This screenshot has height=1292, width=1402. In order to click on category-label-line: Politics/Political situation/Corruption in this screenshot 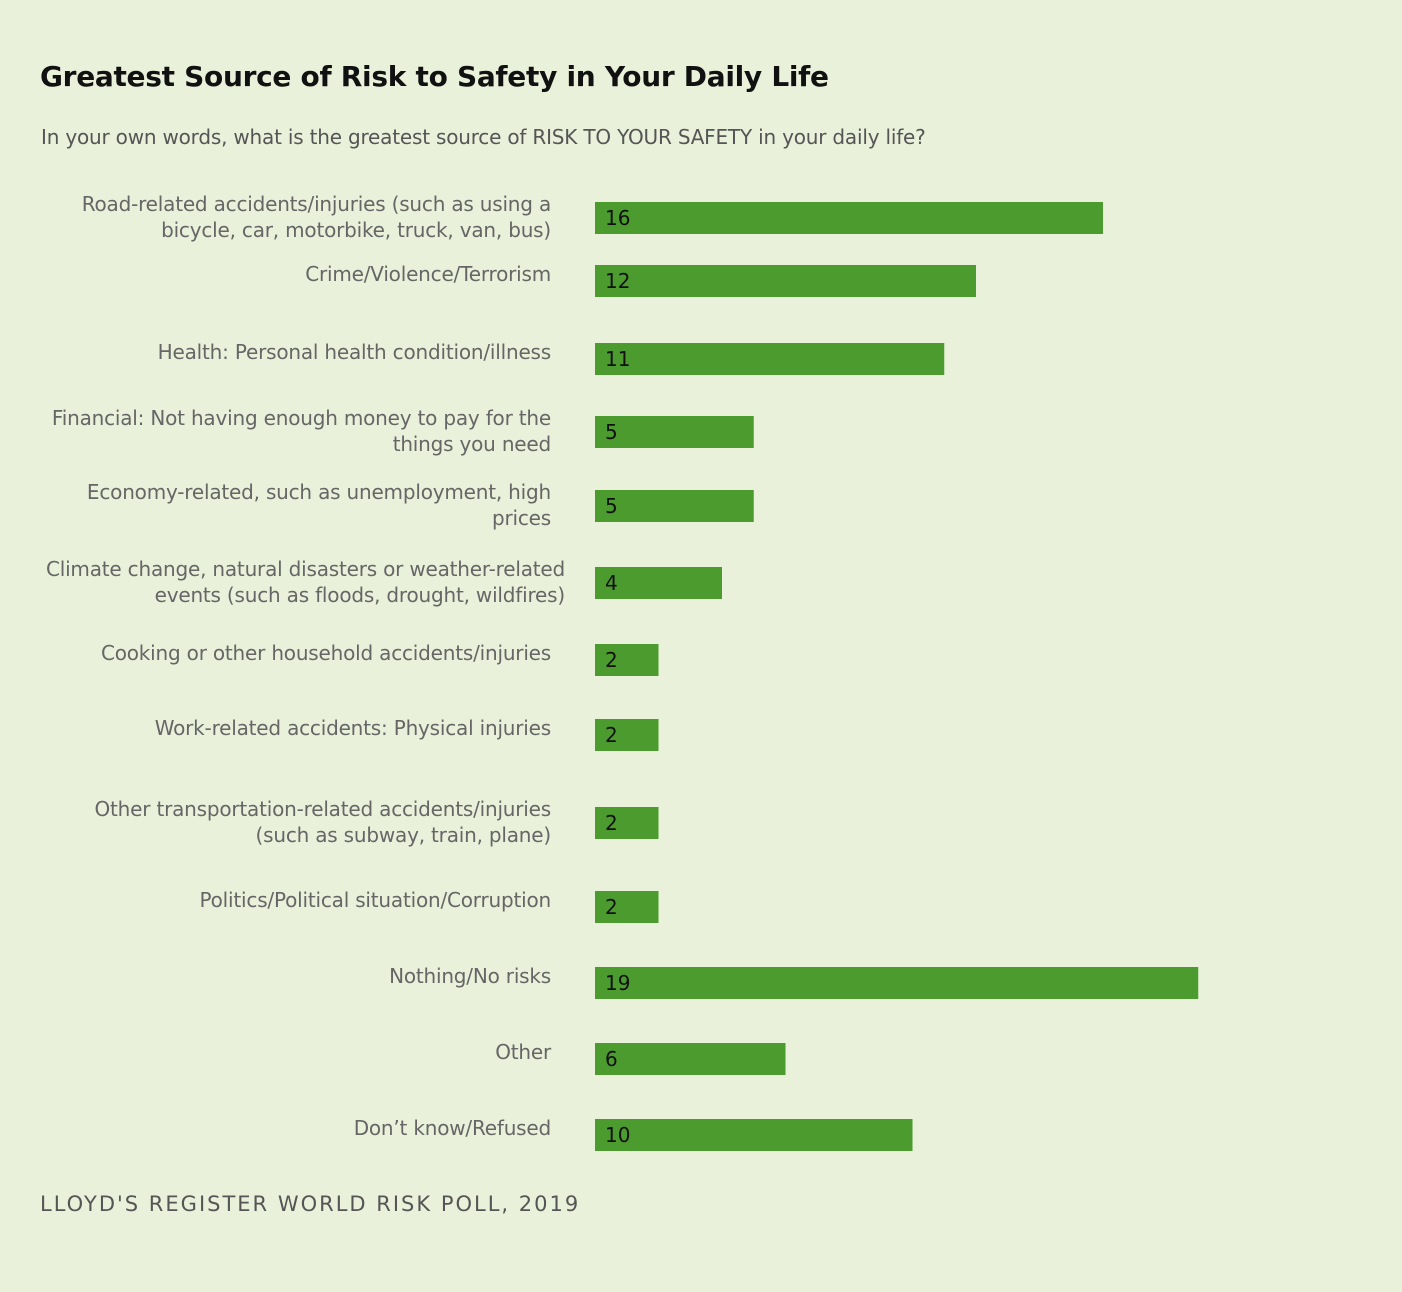, I will do `click(376, 900)`.